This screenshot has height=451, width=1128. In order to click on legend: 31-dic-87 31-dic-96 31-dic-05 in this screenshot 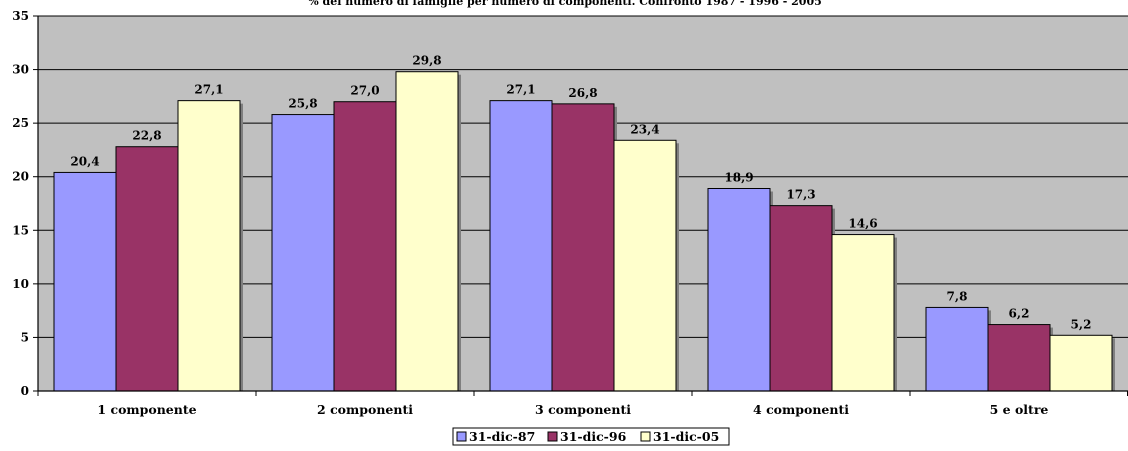, I will do `click(591, 436)`.